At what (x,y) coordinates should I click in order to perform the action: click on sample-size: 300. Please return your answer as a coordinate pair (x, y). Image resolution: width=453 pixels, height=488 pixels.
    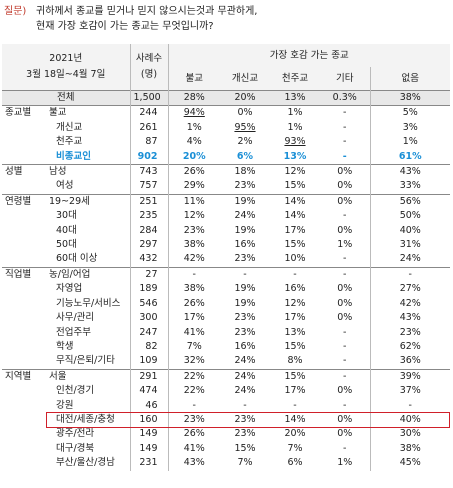
    Looking at the image, I should click on (148, 318).